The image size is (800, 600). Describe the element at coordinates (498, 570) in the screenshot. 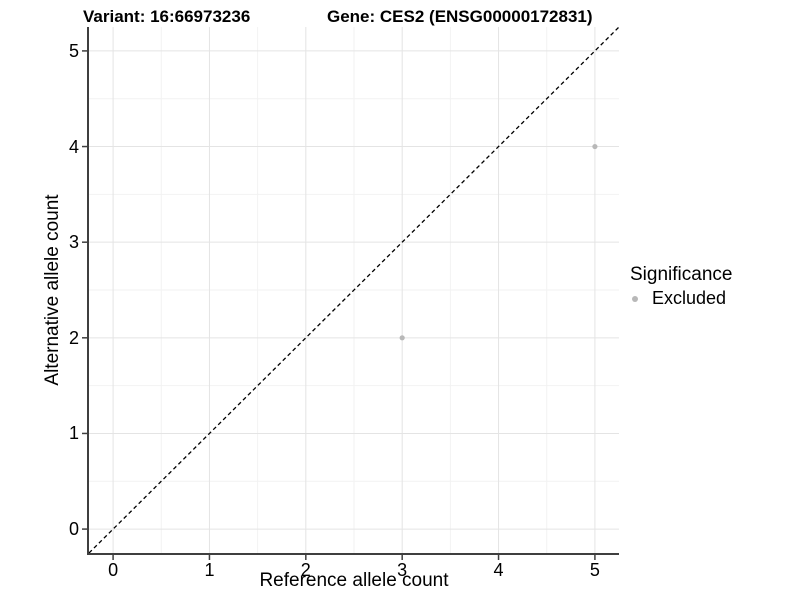

I see `x-tick-label: 4` at that location.